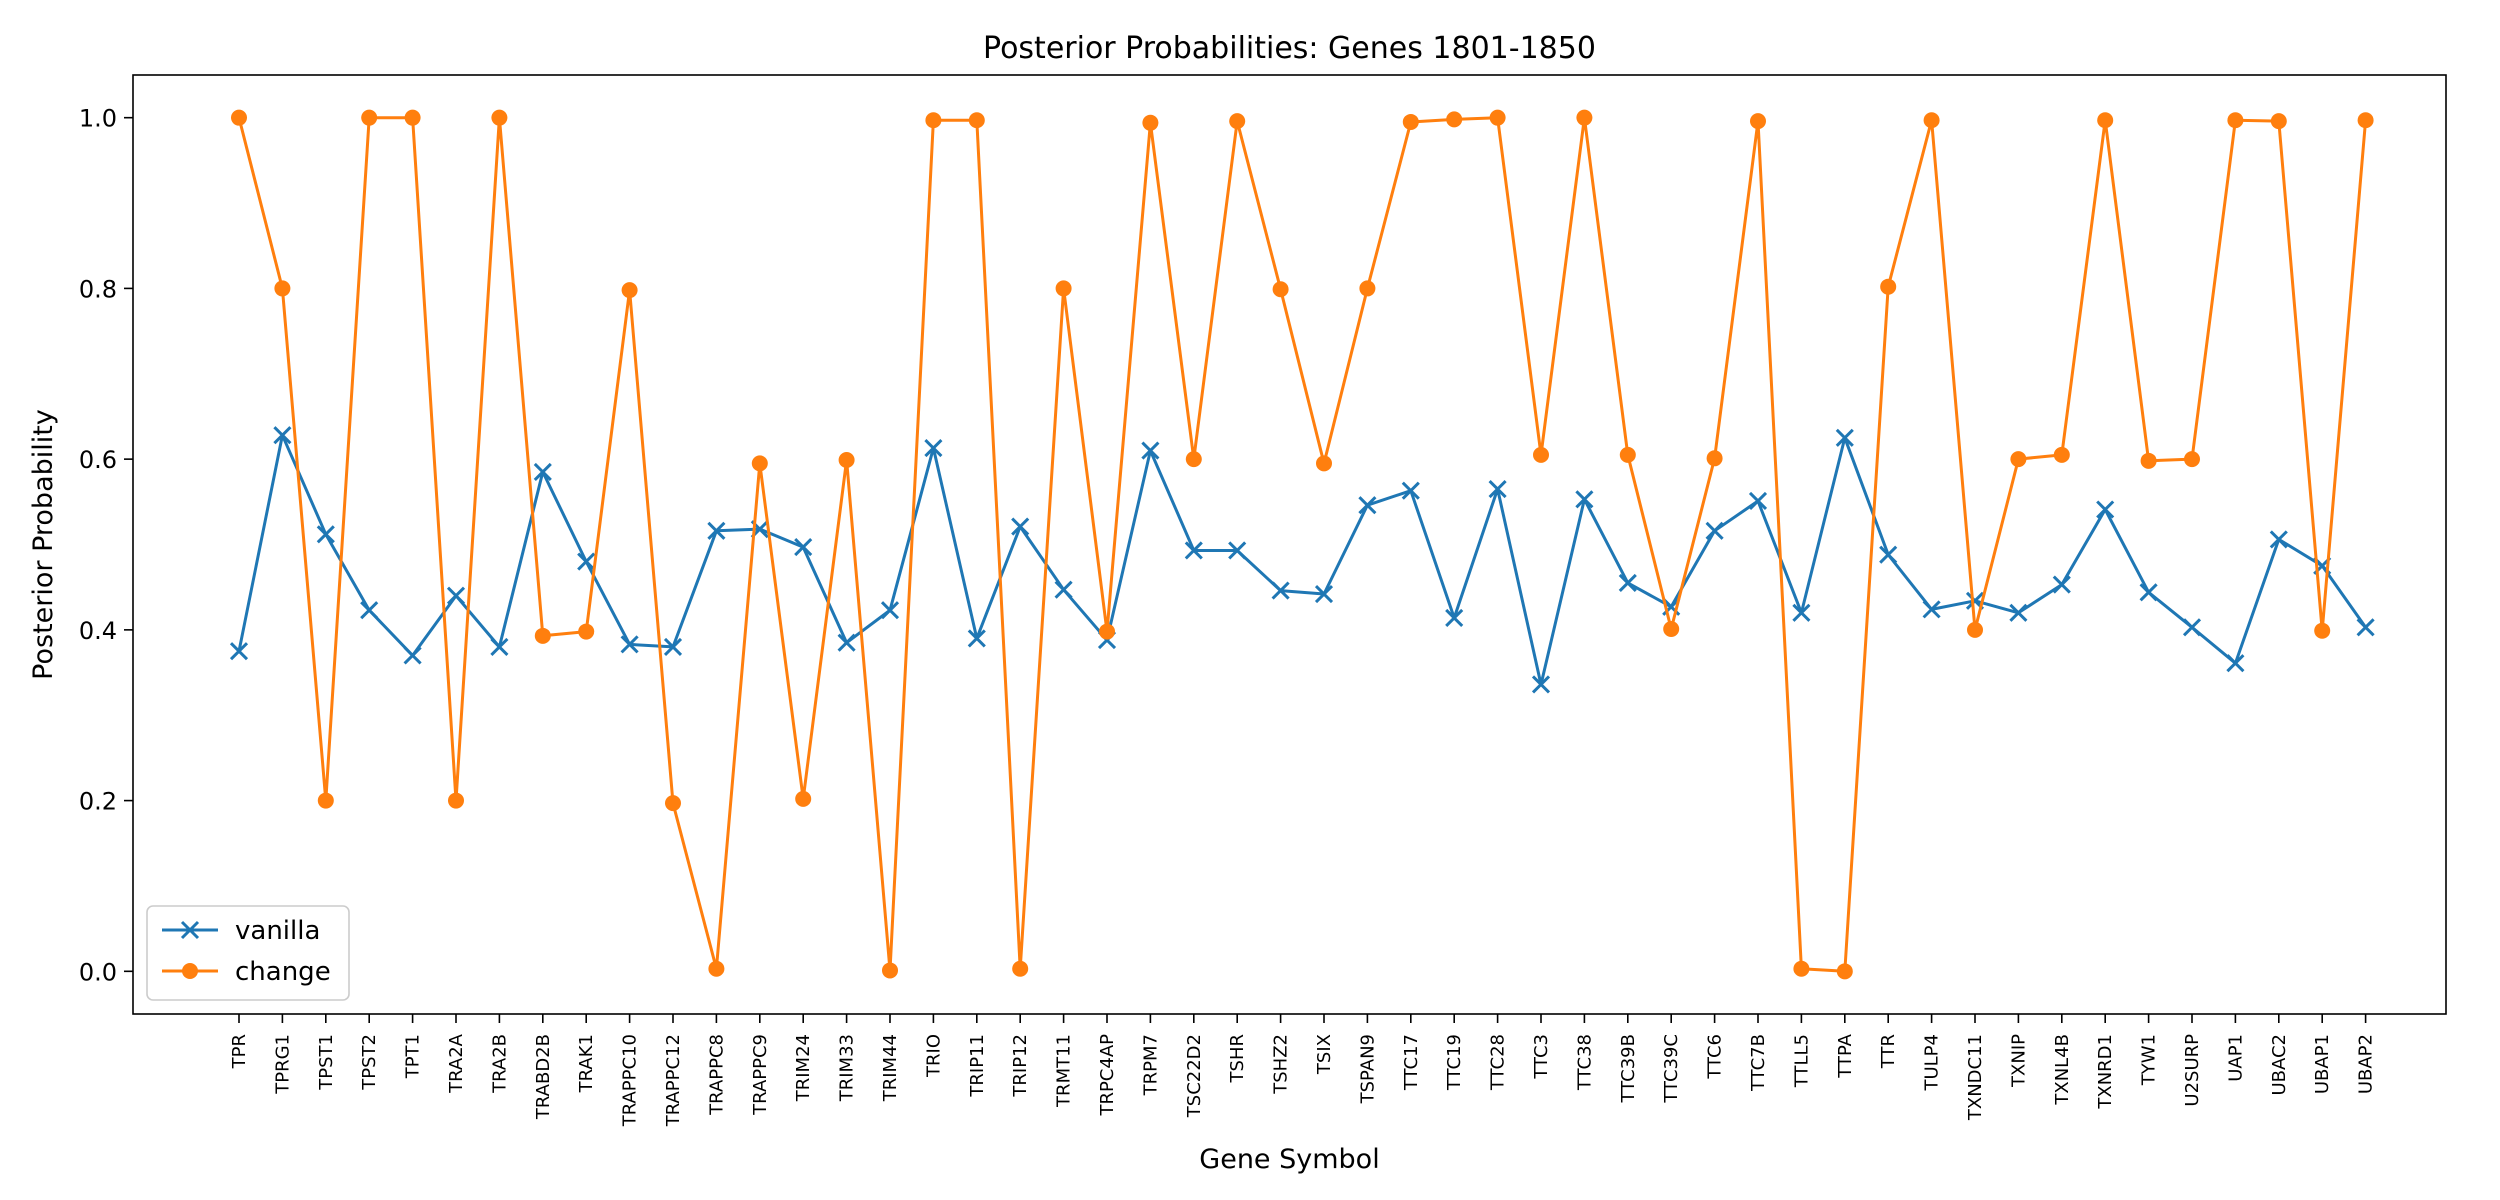  I want to click on x-tick-label: TRA2B, so click(499, 1064).